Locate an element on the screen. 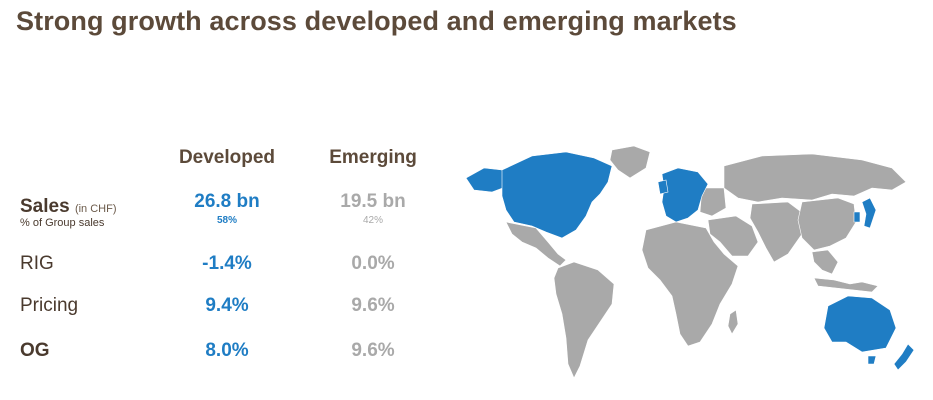 This screenshot has width=933, height=400. emerging-rig-value: 0.0% is located at coordinates (373, 263).